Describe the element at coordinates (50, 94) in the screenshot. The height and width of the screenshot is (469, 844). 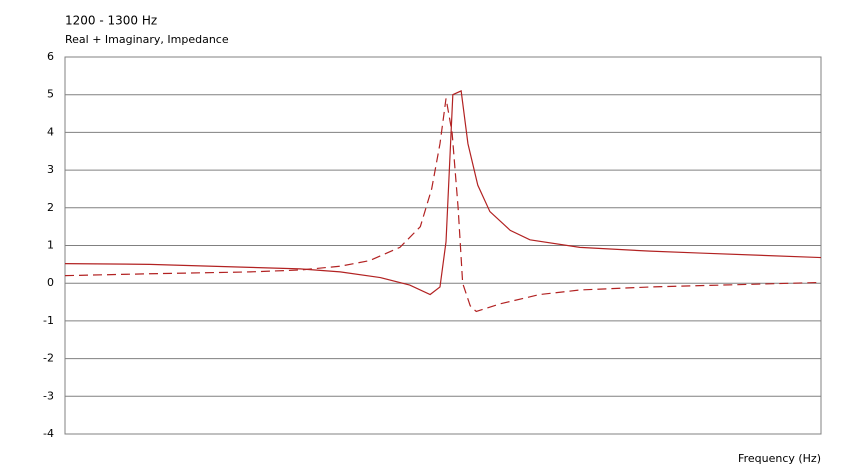
I see `y-tick-label: 5` at that location.